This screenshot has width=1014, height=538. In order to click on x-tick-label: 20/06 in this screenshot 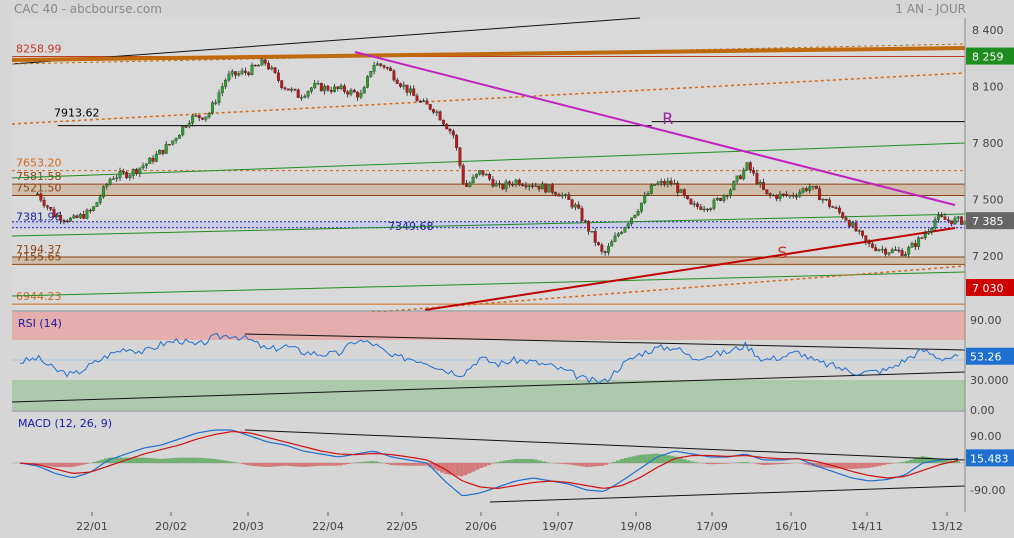, I will do `click(481, 526)`.